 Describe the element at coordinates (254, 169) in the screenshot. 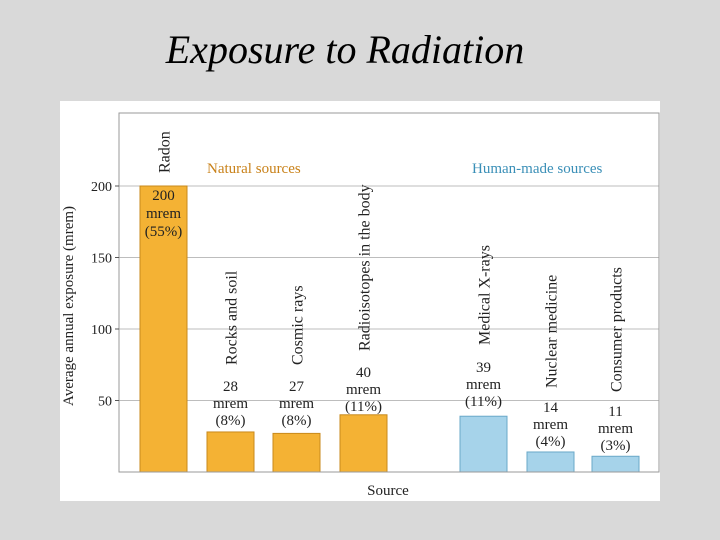

I see `group-label-natural: Natural sources` at that location.